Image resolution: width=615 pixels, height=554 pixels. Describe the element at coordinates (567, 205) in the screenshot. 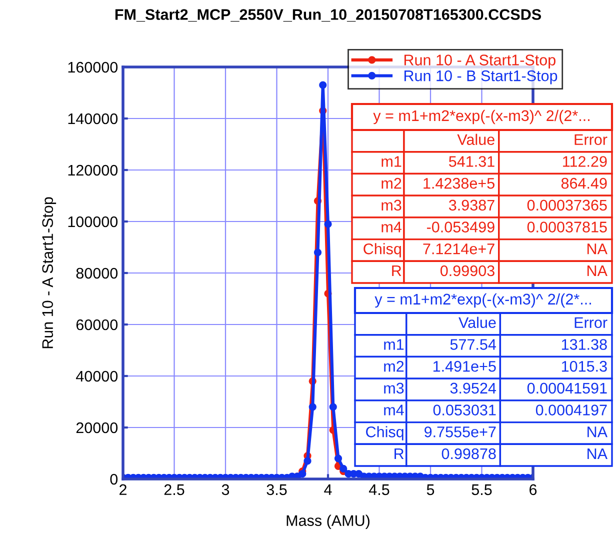

I see `annotation: 0.00037365` at that location.